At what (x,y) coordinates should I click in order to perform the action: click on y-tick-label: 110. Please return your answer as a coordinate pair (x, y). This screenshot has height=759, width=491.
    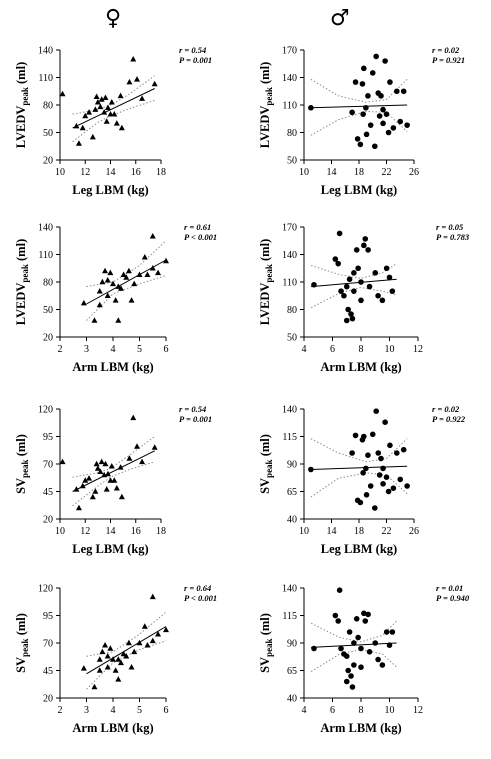
    Looking at the image, I should click on (289, 106).